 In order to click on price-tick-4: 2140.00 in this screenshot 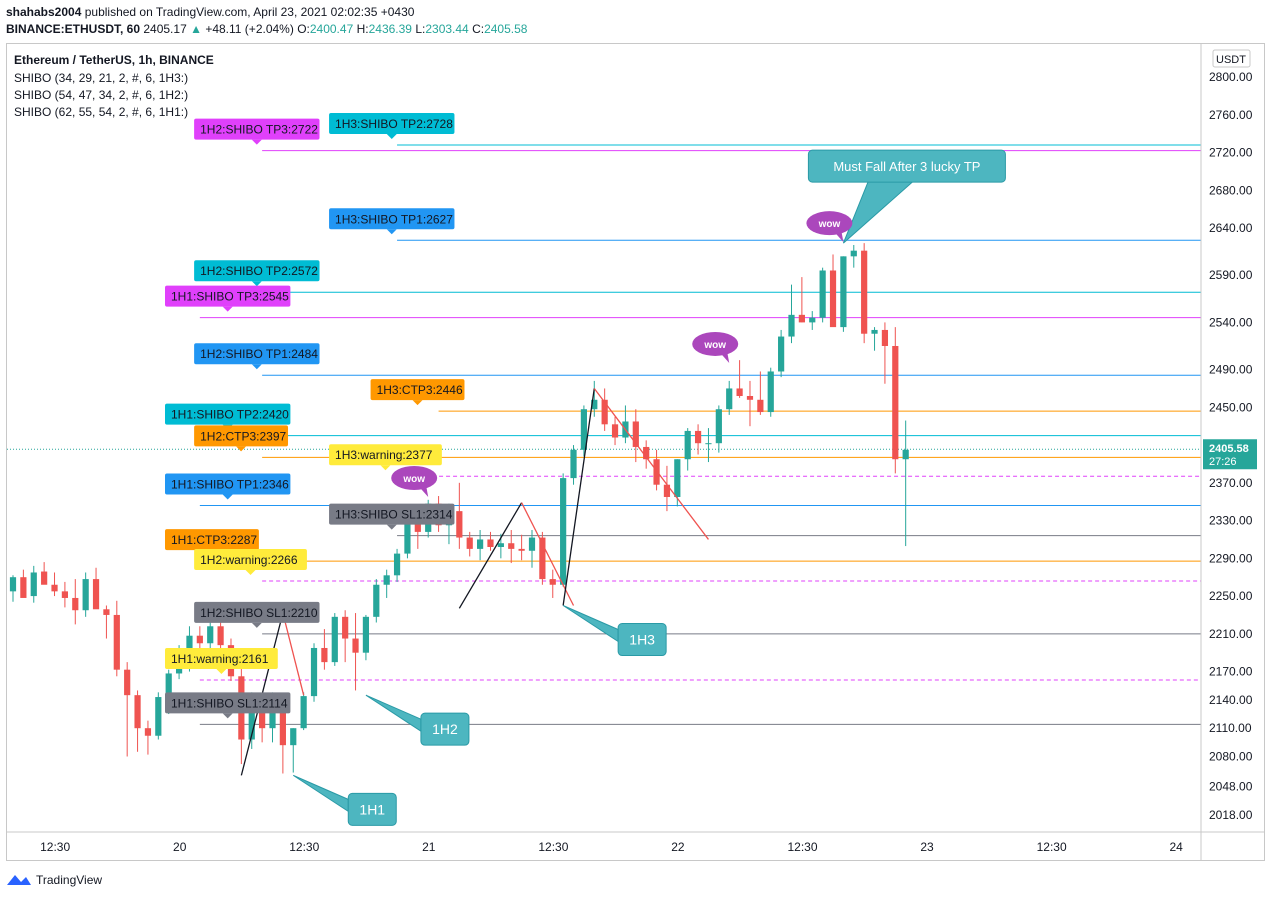, I will do `click(1231, 700)`.